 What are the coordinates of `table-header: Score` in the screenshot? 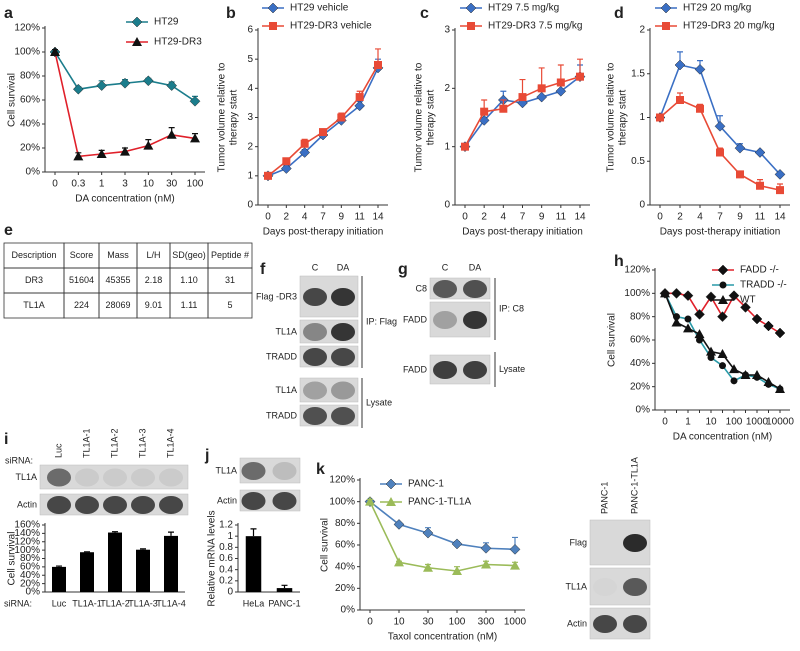 It's located at (82, 255).